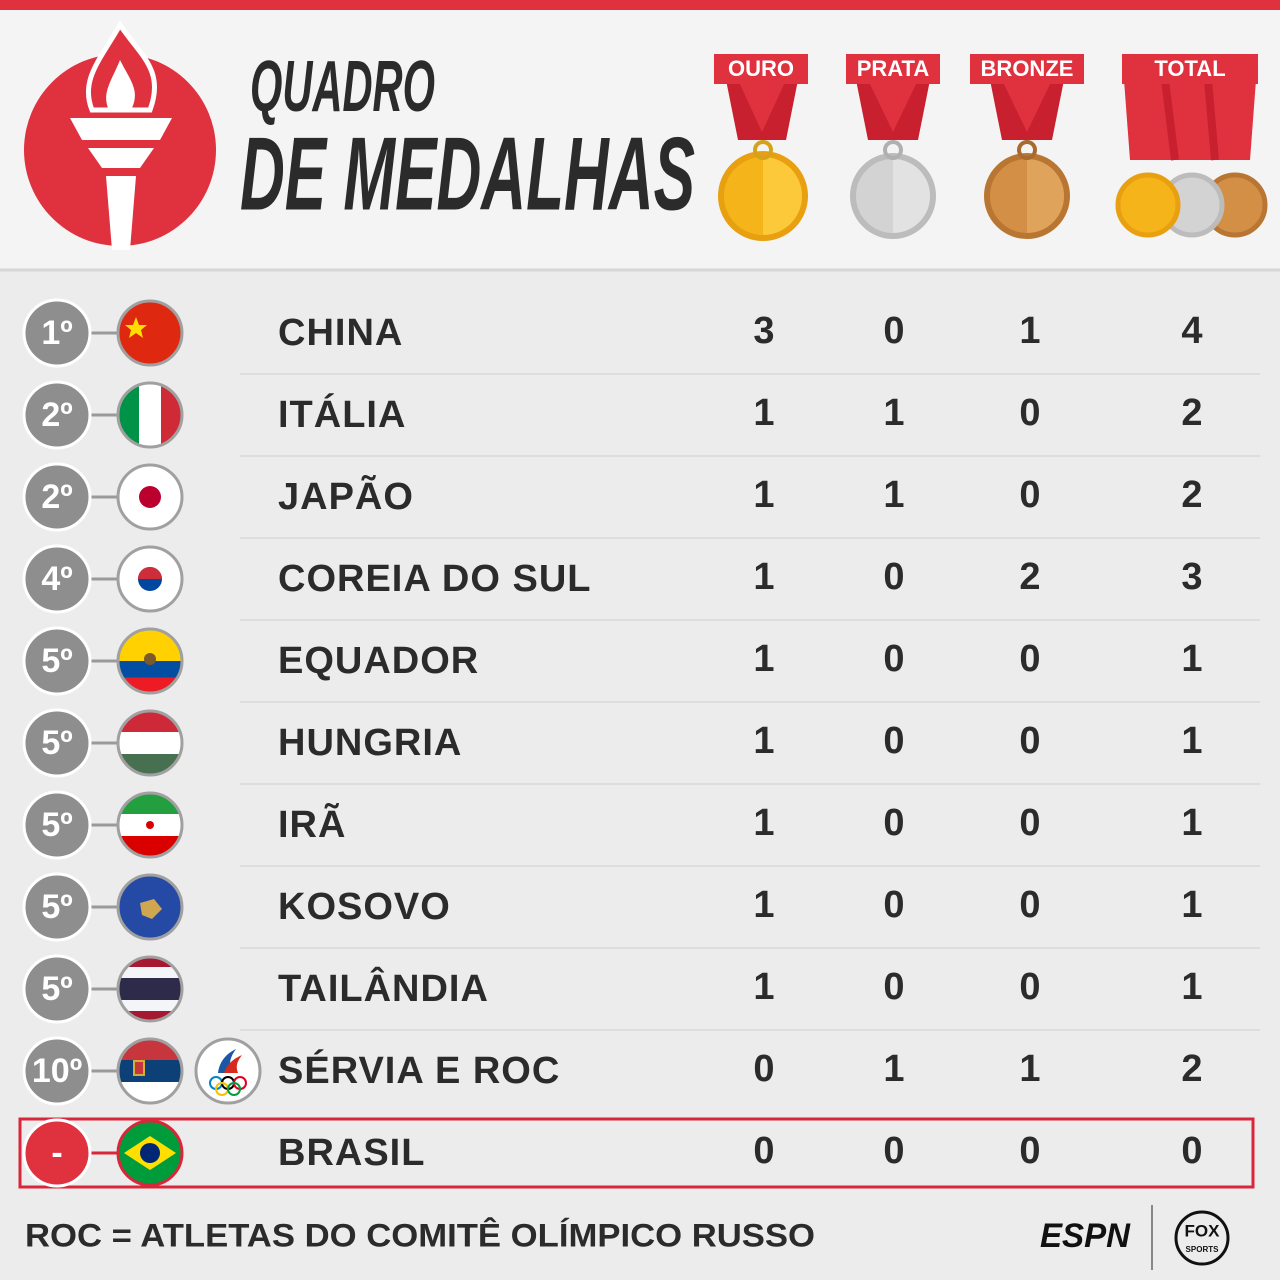 This screenshot has height=1280, width=1280. What do you see at coordinates (1191, 331) in the screenshot?
I see `medal-count: 4` at bounding box center [1191, 331].